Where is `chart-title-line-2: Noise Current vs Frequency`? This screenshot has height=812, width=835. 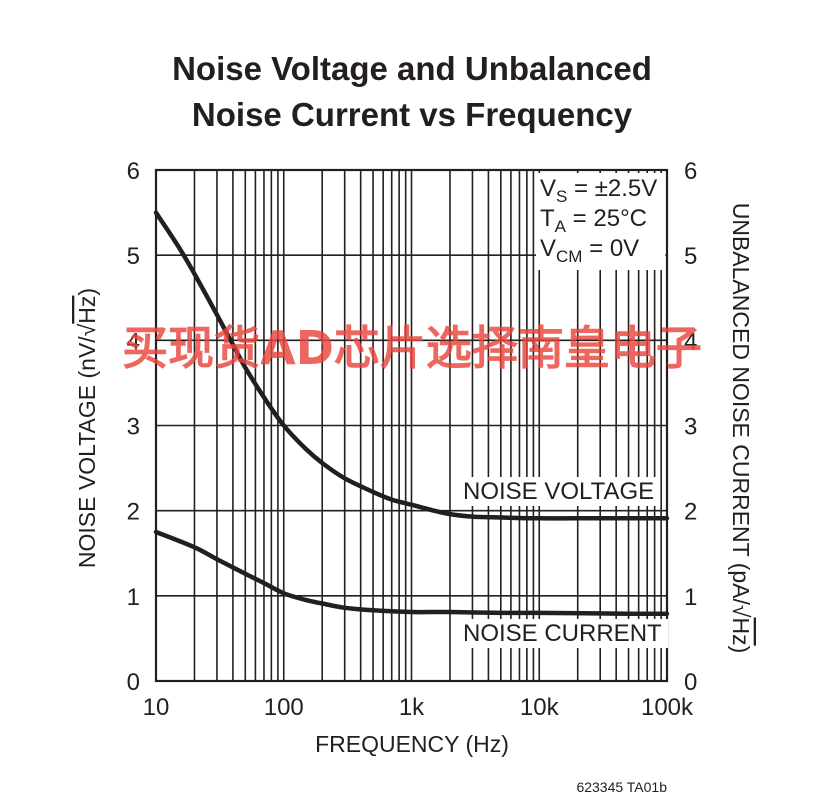 chart-title-line-2: Noise Current vs Frequency is located at coordinates (412, 114).